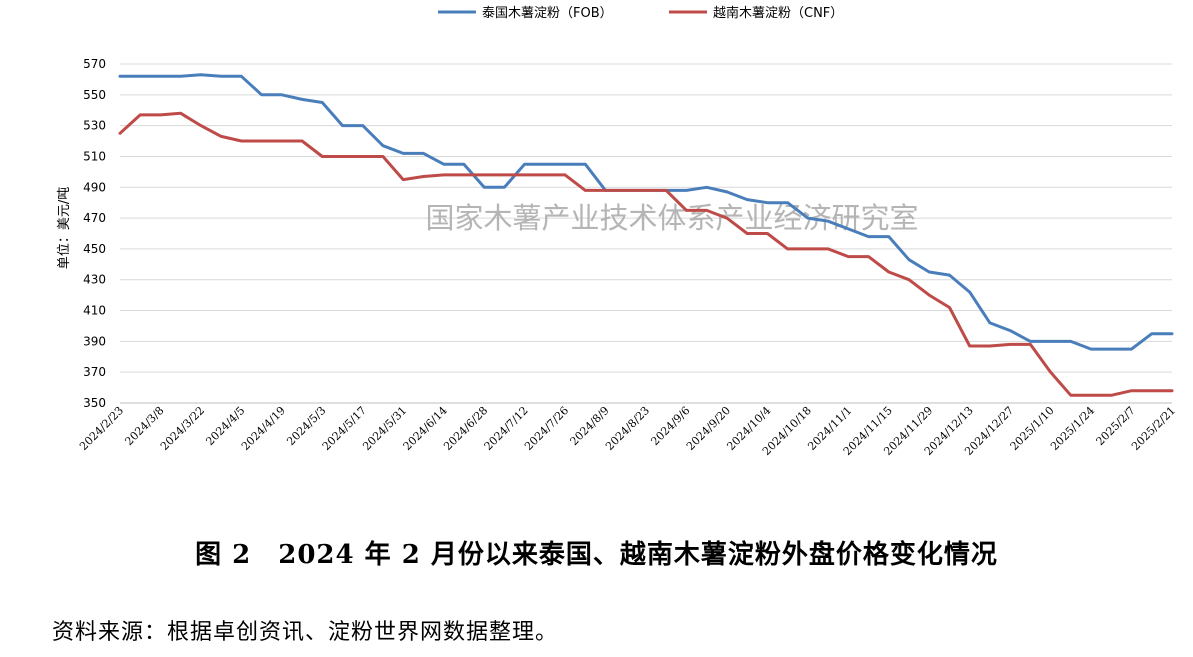 Image resolution: width=1193 pixels, height=657 pixels. Describe the element at coordinates (94, 341) in the screenshot. I see `y-tick-label: 390` at that location.